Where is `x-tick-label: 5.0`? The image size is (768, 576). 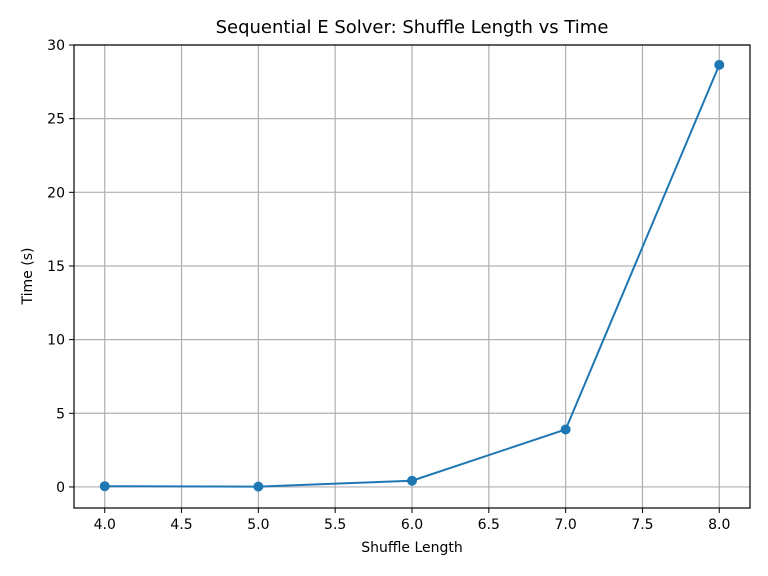
x-tick-label: 5.0 is located at coordinates (258, 525).